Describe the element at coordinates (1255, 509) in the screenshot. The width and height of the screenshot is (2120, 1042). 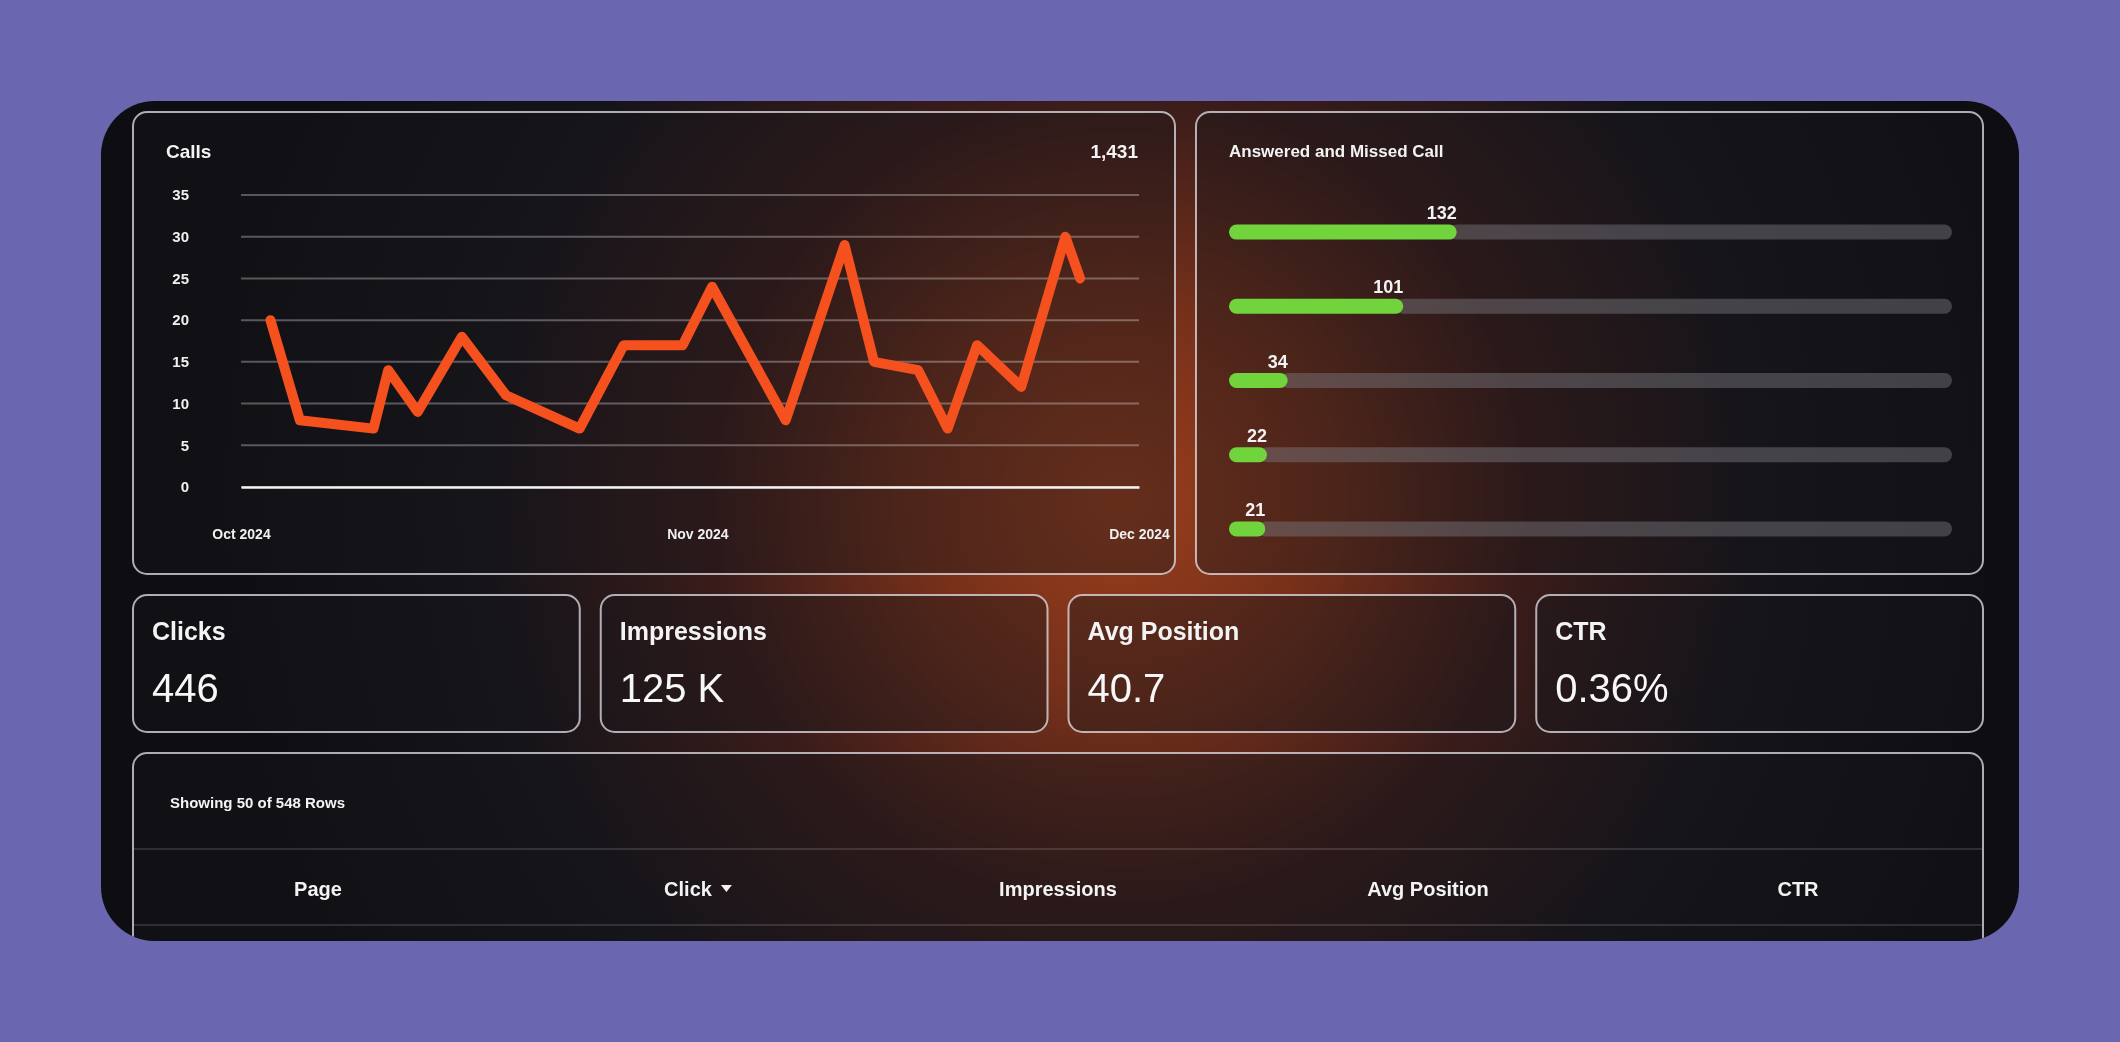
I see `data-label: 21` at that location.